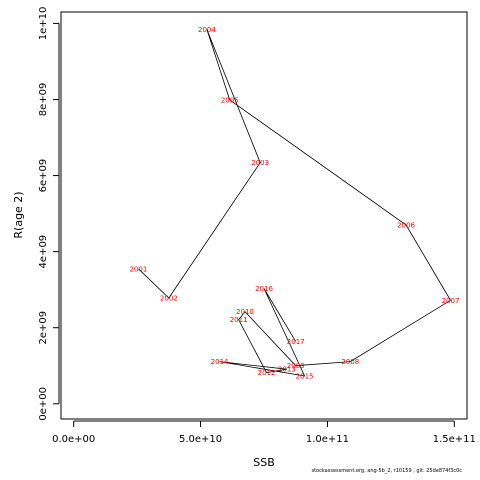 The width and height of the screenshot is (480, 480). Describe the element at coordinates (138, 269) in the screenshot. I see `year-label-2001: 2001` at that location.